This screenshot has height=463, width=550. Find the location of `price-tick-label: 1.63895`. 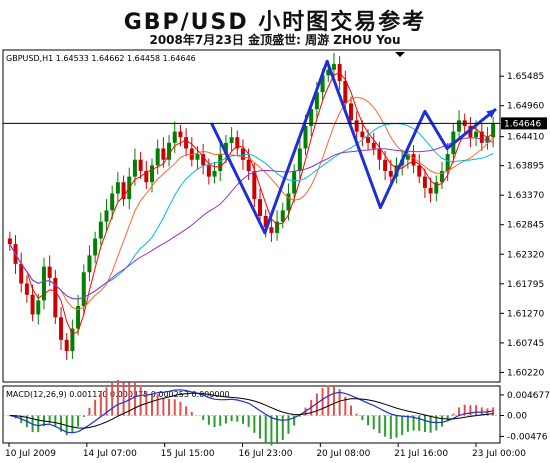

price-tick-label: 1.63895 is located at coordinates (525, 167).